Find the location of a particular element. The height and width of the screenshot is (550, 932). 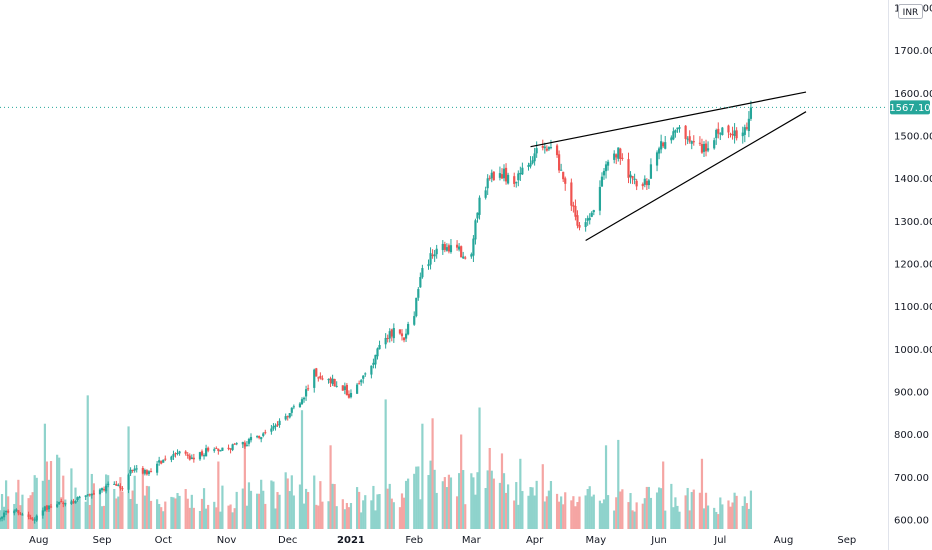

time-tick-label: 2021 is located at coordinates (351, 540).